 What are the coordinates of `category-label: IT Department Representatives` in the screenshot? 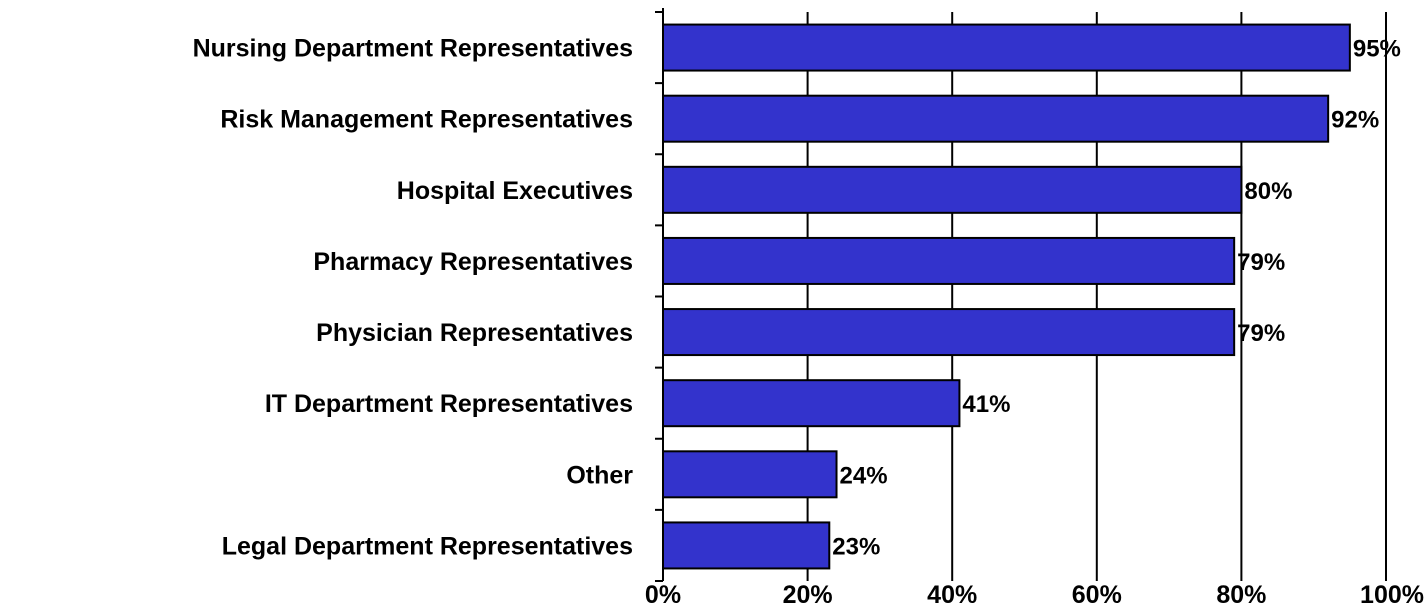 It's located at (449, 404).